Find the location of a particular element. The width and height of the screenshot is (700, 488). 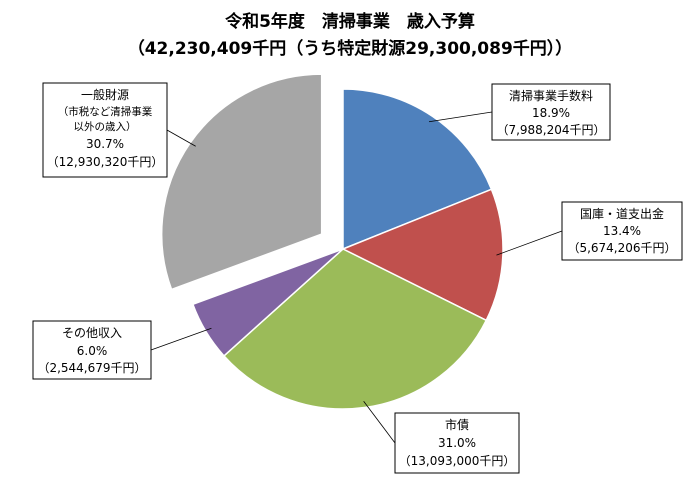

label-subsidy: 国庫・道支出金 13.4% （5,674,206千円） is located at coordinates (622, 231).